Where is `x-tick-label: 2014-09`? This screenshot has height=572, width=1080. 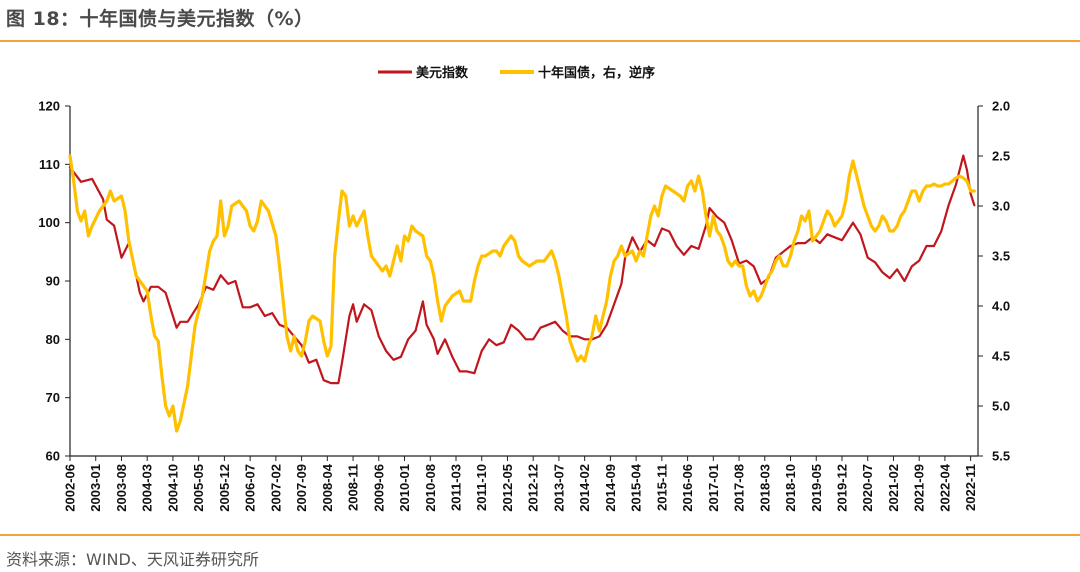 x-tick-label: 2014-09 is located at coordinates (610, 488).